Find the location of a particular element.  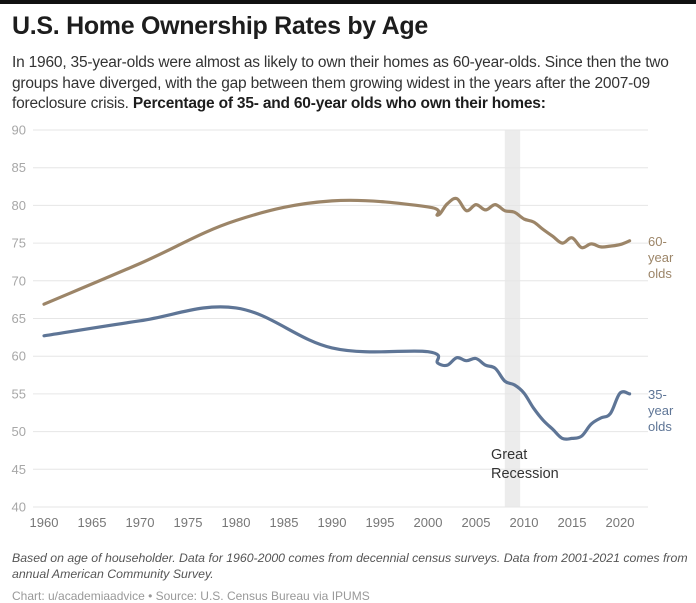

top-border is located at coordinates (348, 2).